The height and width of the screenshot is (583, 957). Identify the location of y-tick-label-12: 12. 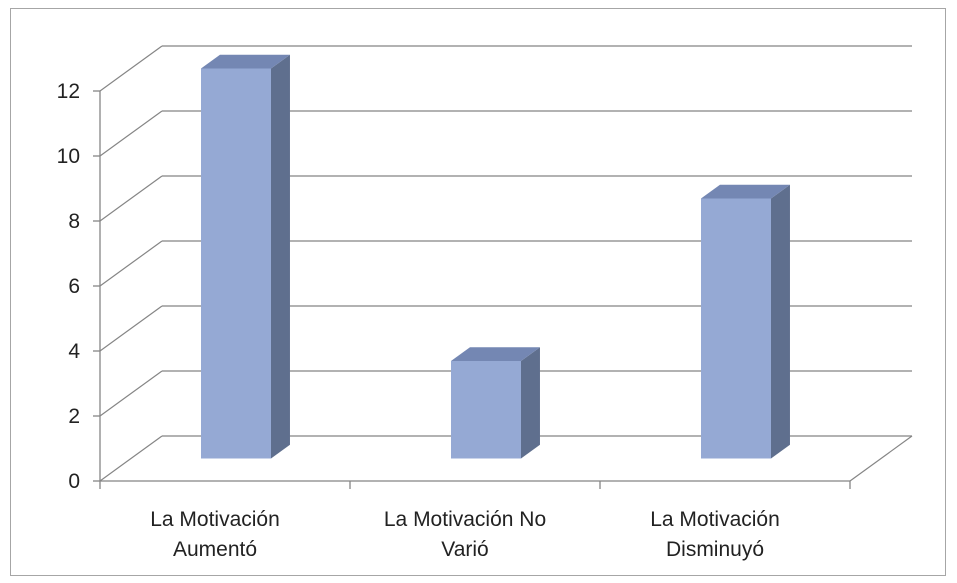
(68, 91).